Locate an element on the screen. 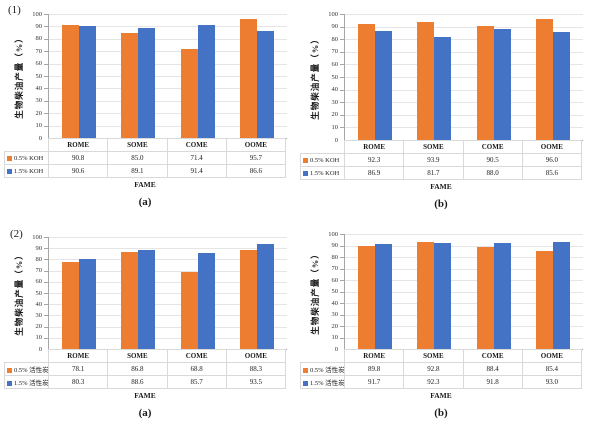 Image resolution: width=600 pixels, height=432 pixels. value-cell: 90.5 is located at coordinates (492, 160).